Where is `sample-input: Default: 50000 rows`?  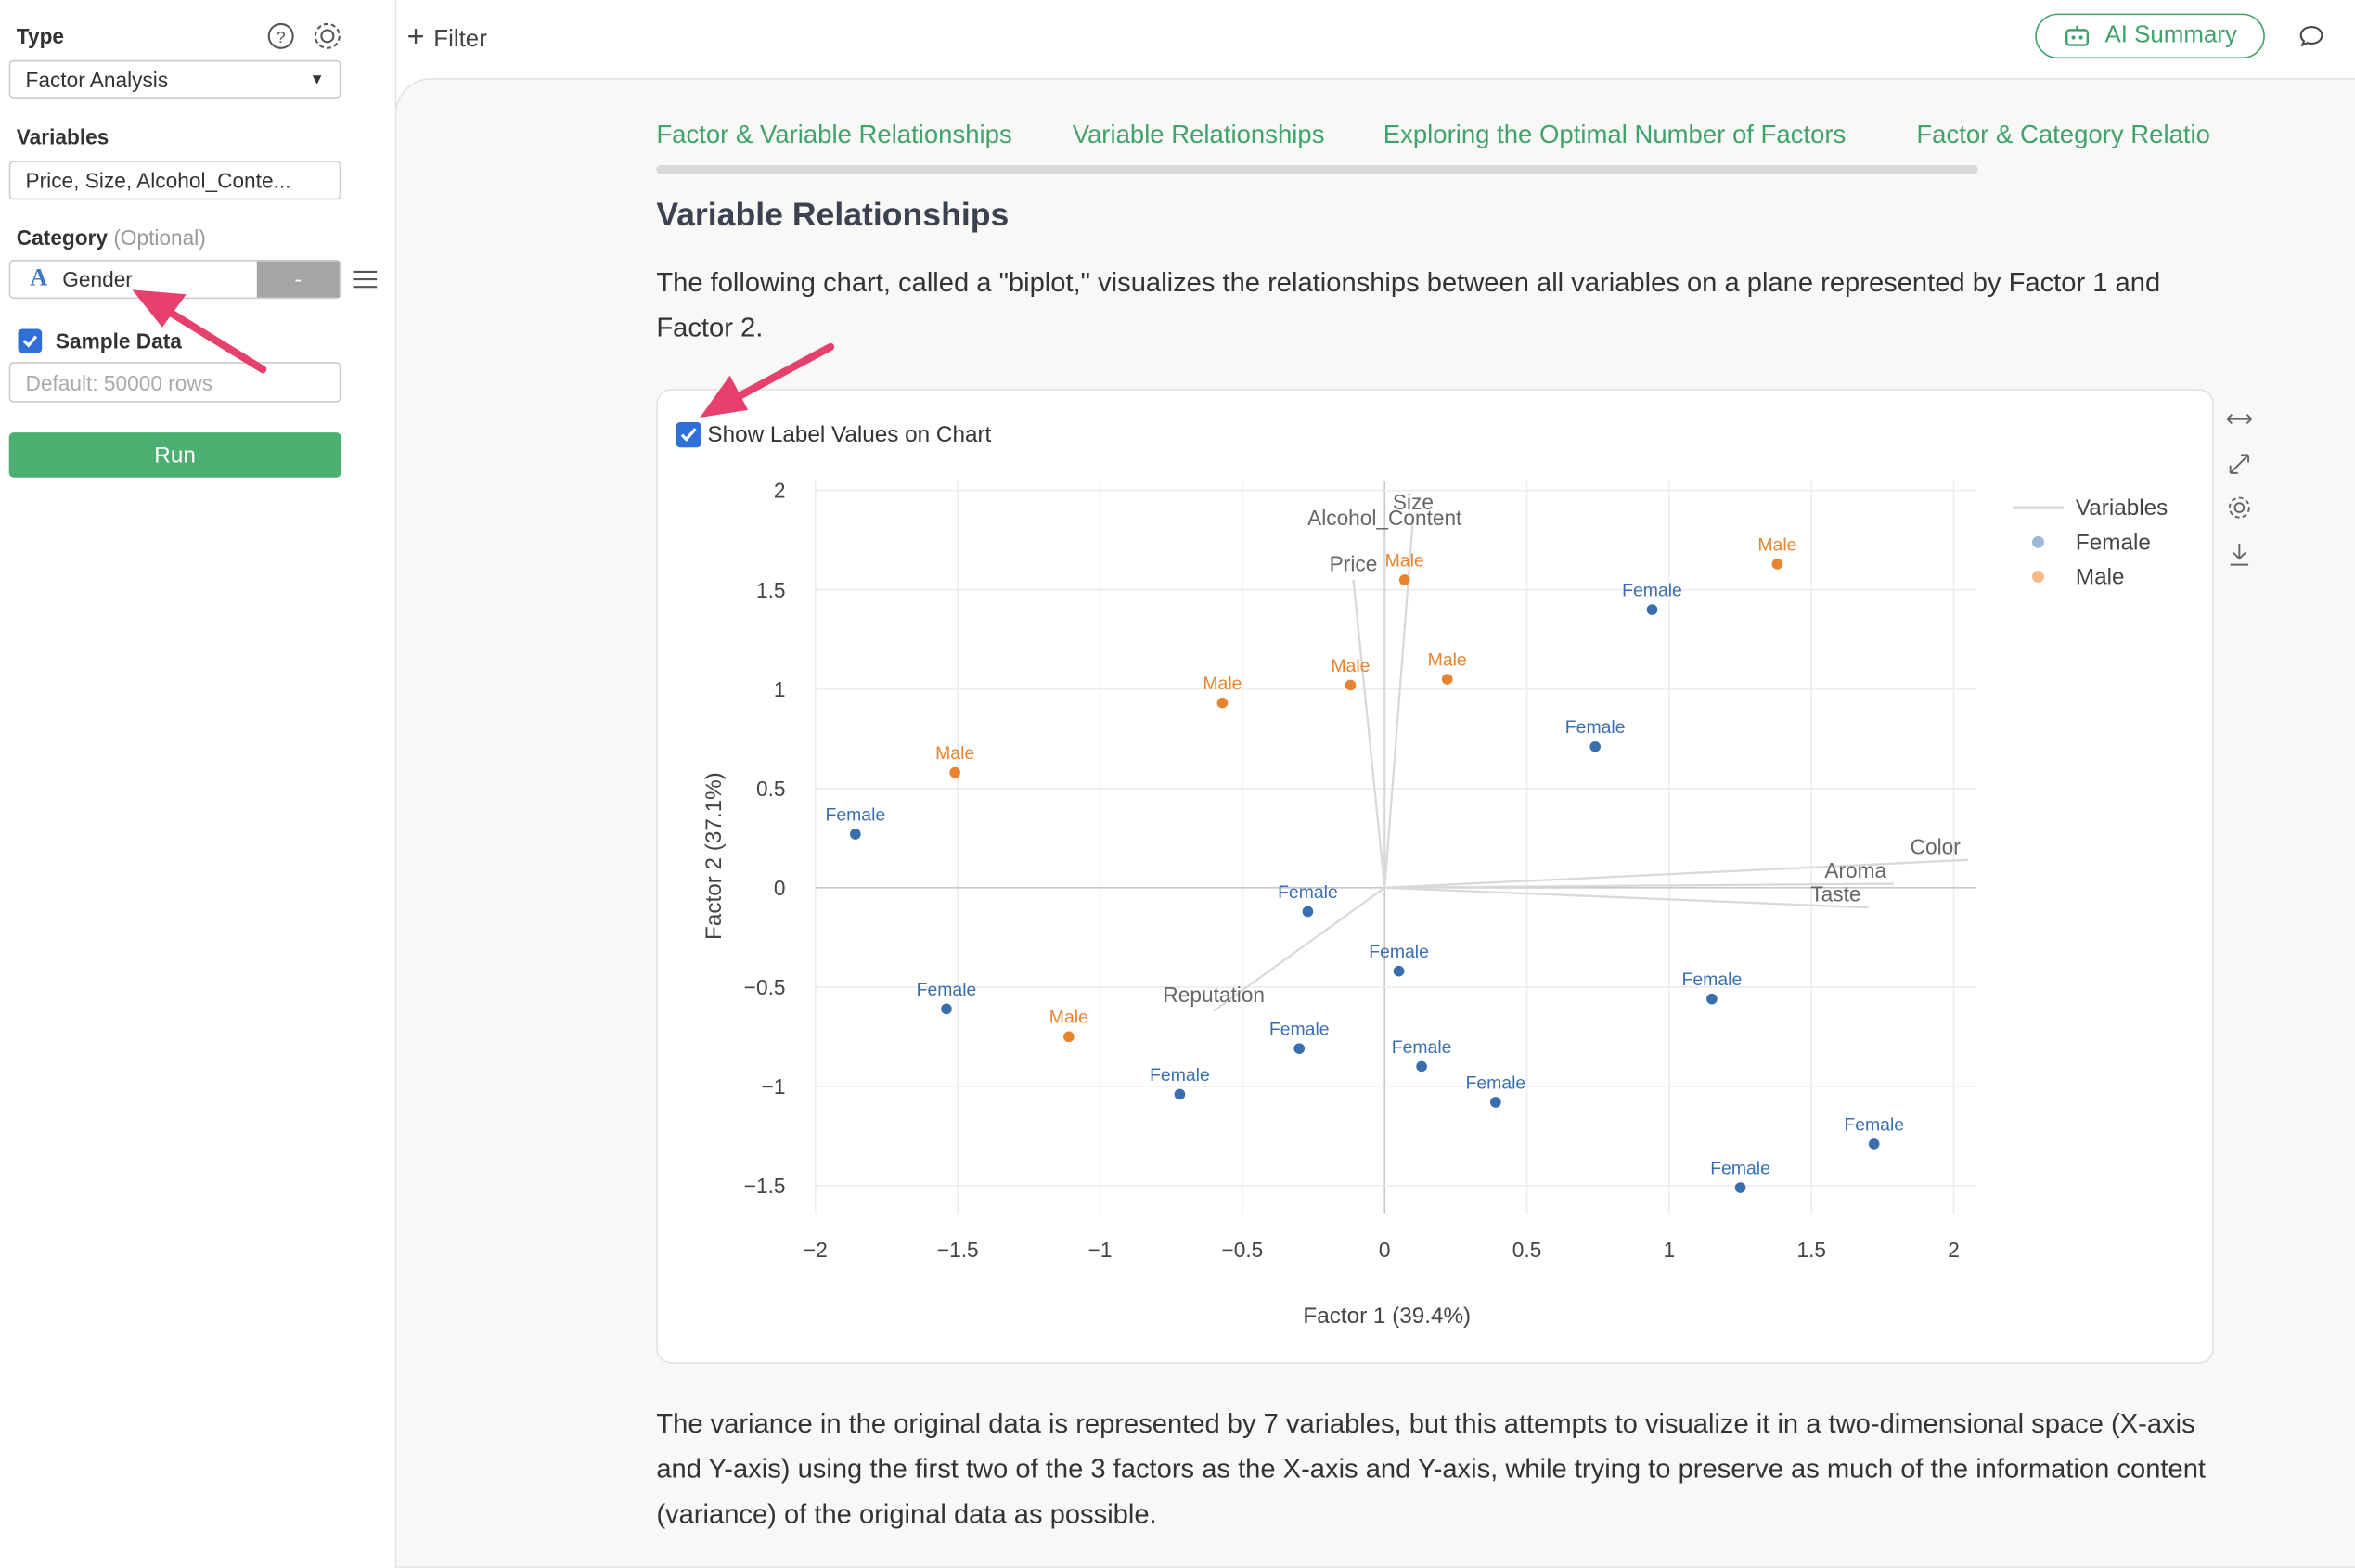 sample-input: Default: 50000 rows is located at coordinates (174, 382).